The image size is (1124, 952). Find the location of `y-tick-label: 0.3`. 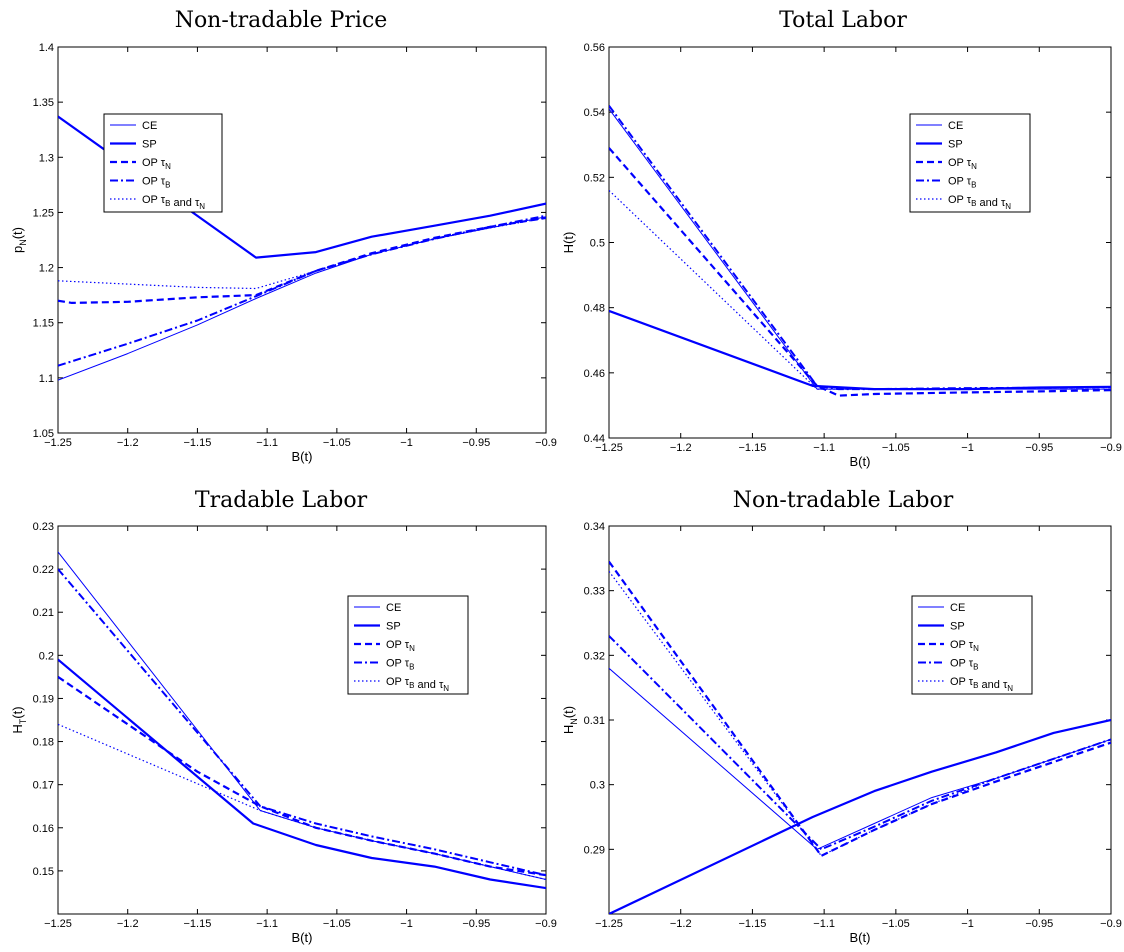

y-tick-label: 0.3 is located at coordinates (597, 786).